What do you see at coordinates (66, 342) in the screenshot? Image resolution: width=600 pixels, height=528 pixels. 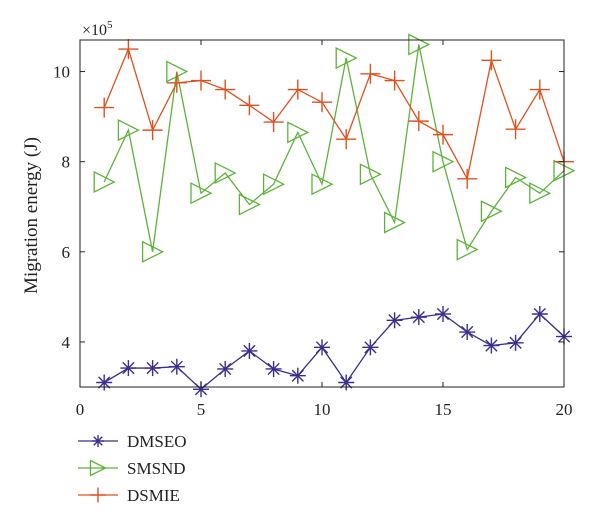 I see `y-tick-label: 4` at bounding box center [66, 342].